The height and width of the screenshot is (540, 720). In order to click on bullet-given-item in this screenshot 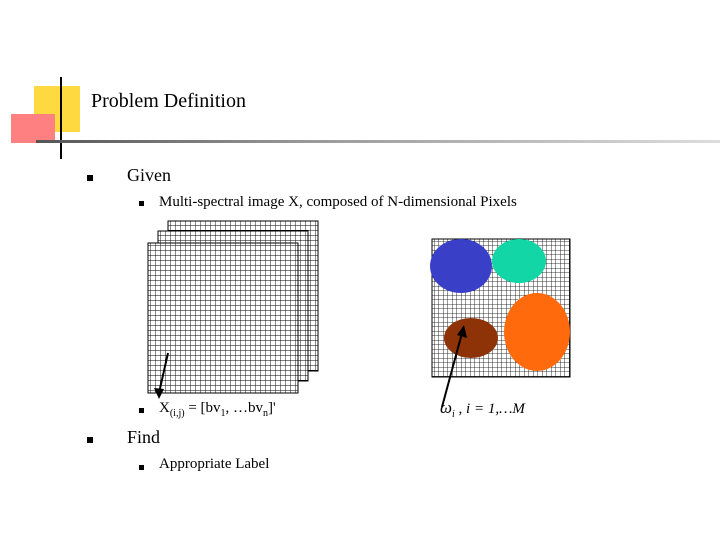, I will do `click(141, 203)`.